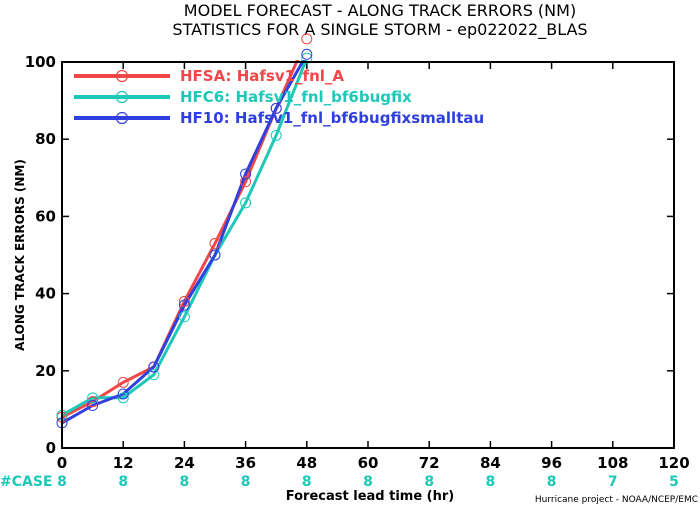 The width and height of the screenshot is (700, 506). I want to click on case-count-label: #CASE, so click(26, 482).